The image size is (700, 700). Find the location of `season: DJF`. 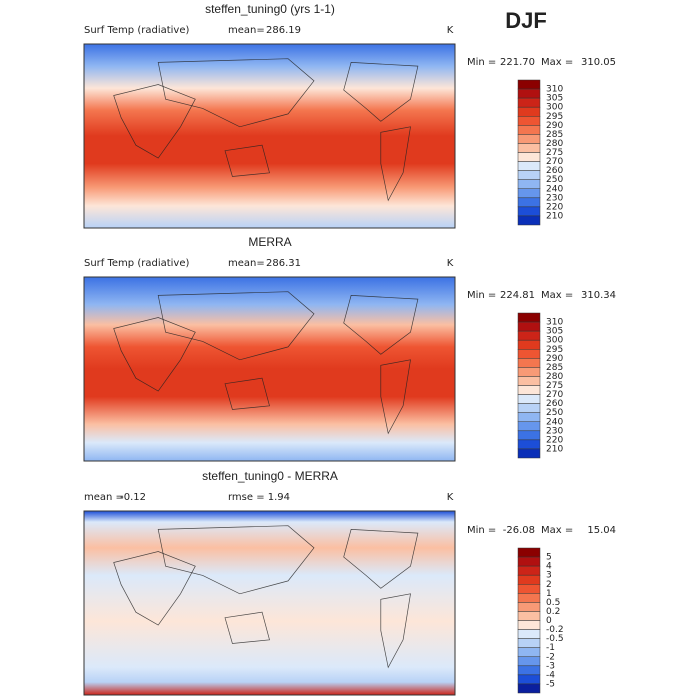

season: DJF is located at coordinates (526, 20).